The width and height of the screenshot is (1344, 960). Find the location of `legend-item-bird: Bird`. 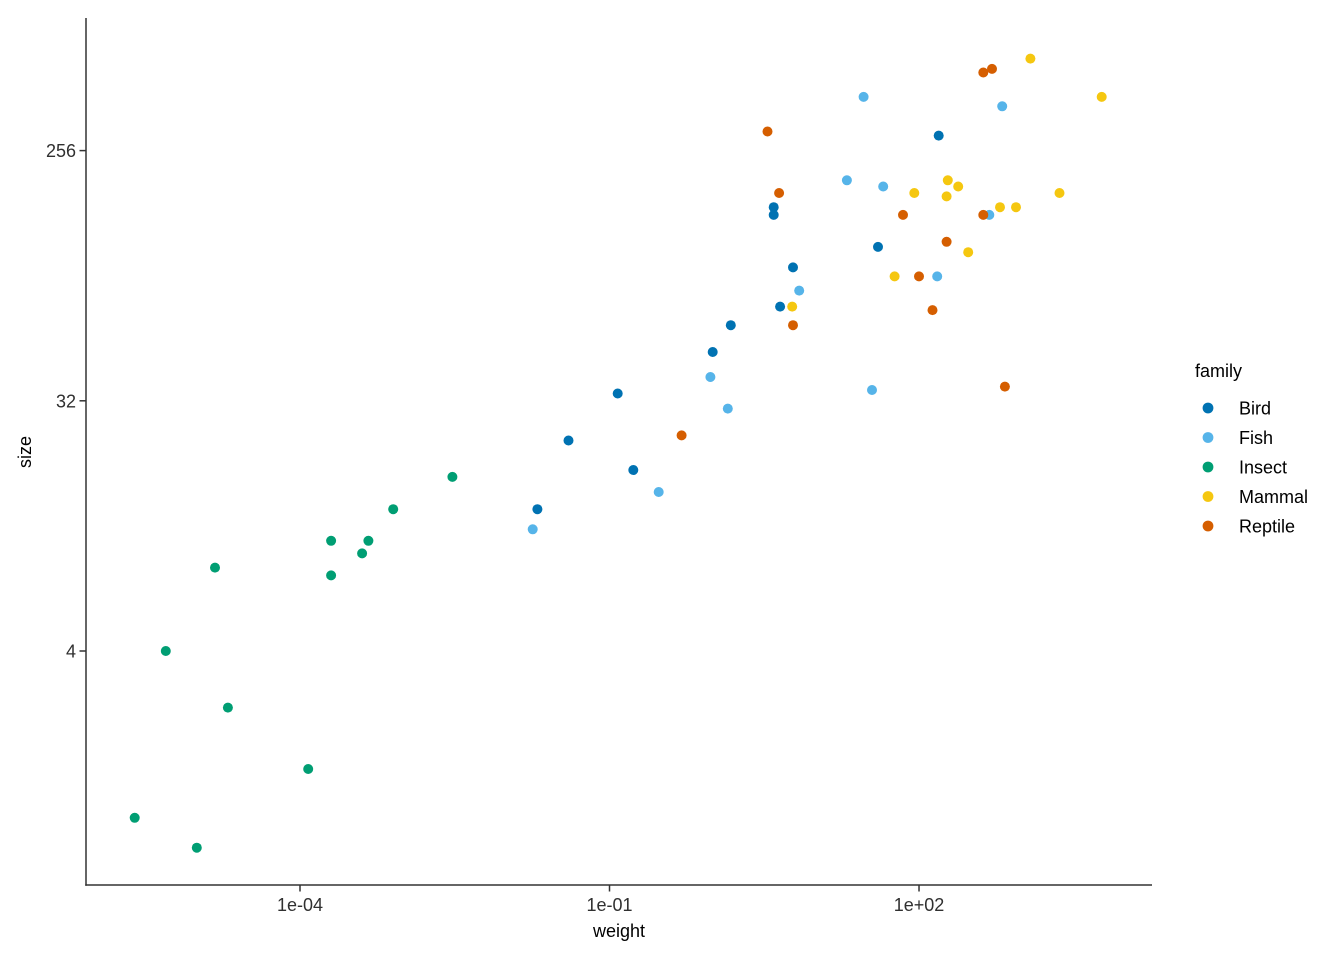

legend-item-bird: Bird is located at coordinates (1236, 409).